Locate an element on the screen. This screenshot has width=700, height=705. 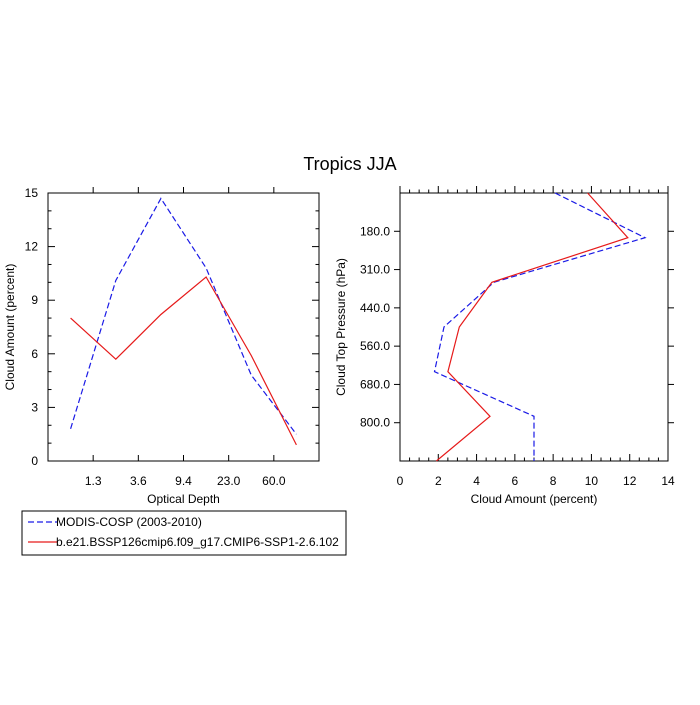
left-y-axis-label: Cloud Amount (percent) is located at coordinates (10, 327).